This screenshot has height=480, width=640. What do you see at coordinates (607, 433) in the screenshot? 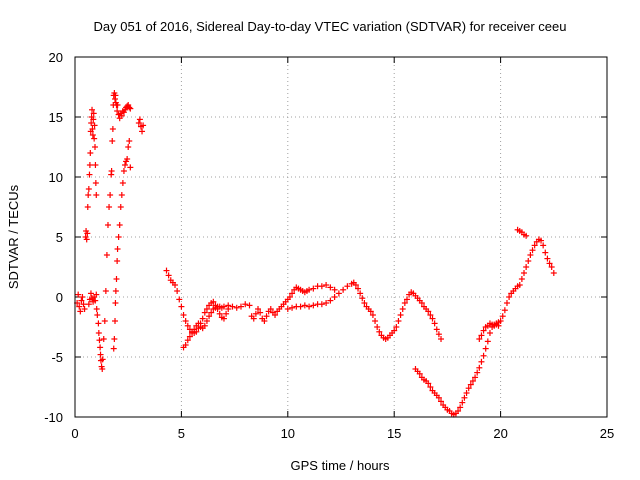
I see `x-tick-label: 25` at bounding box center [607, 433].